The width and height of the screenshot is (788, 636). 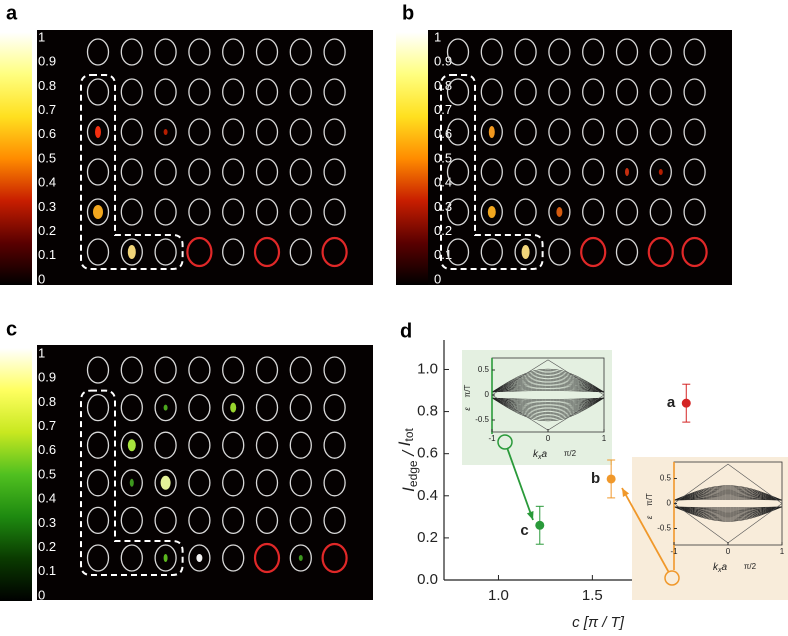 What do you see at coordinates (407, 459) in the screenshot?
I see `y-axis-label: Iedge / Itot` at bounding box center [407, 459].